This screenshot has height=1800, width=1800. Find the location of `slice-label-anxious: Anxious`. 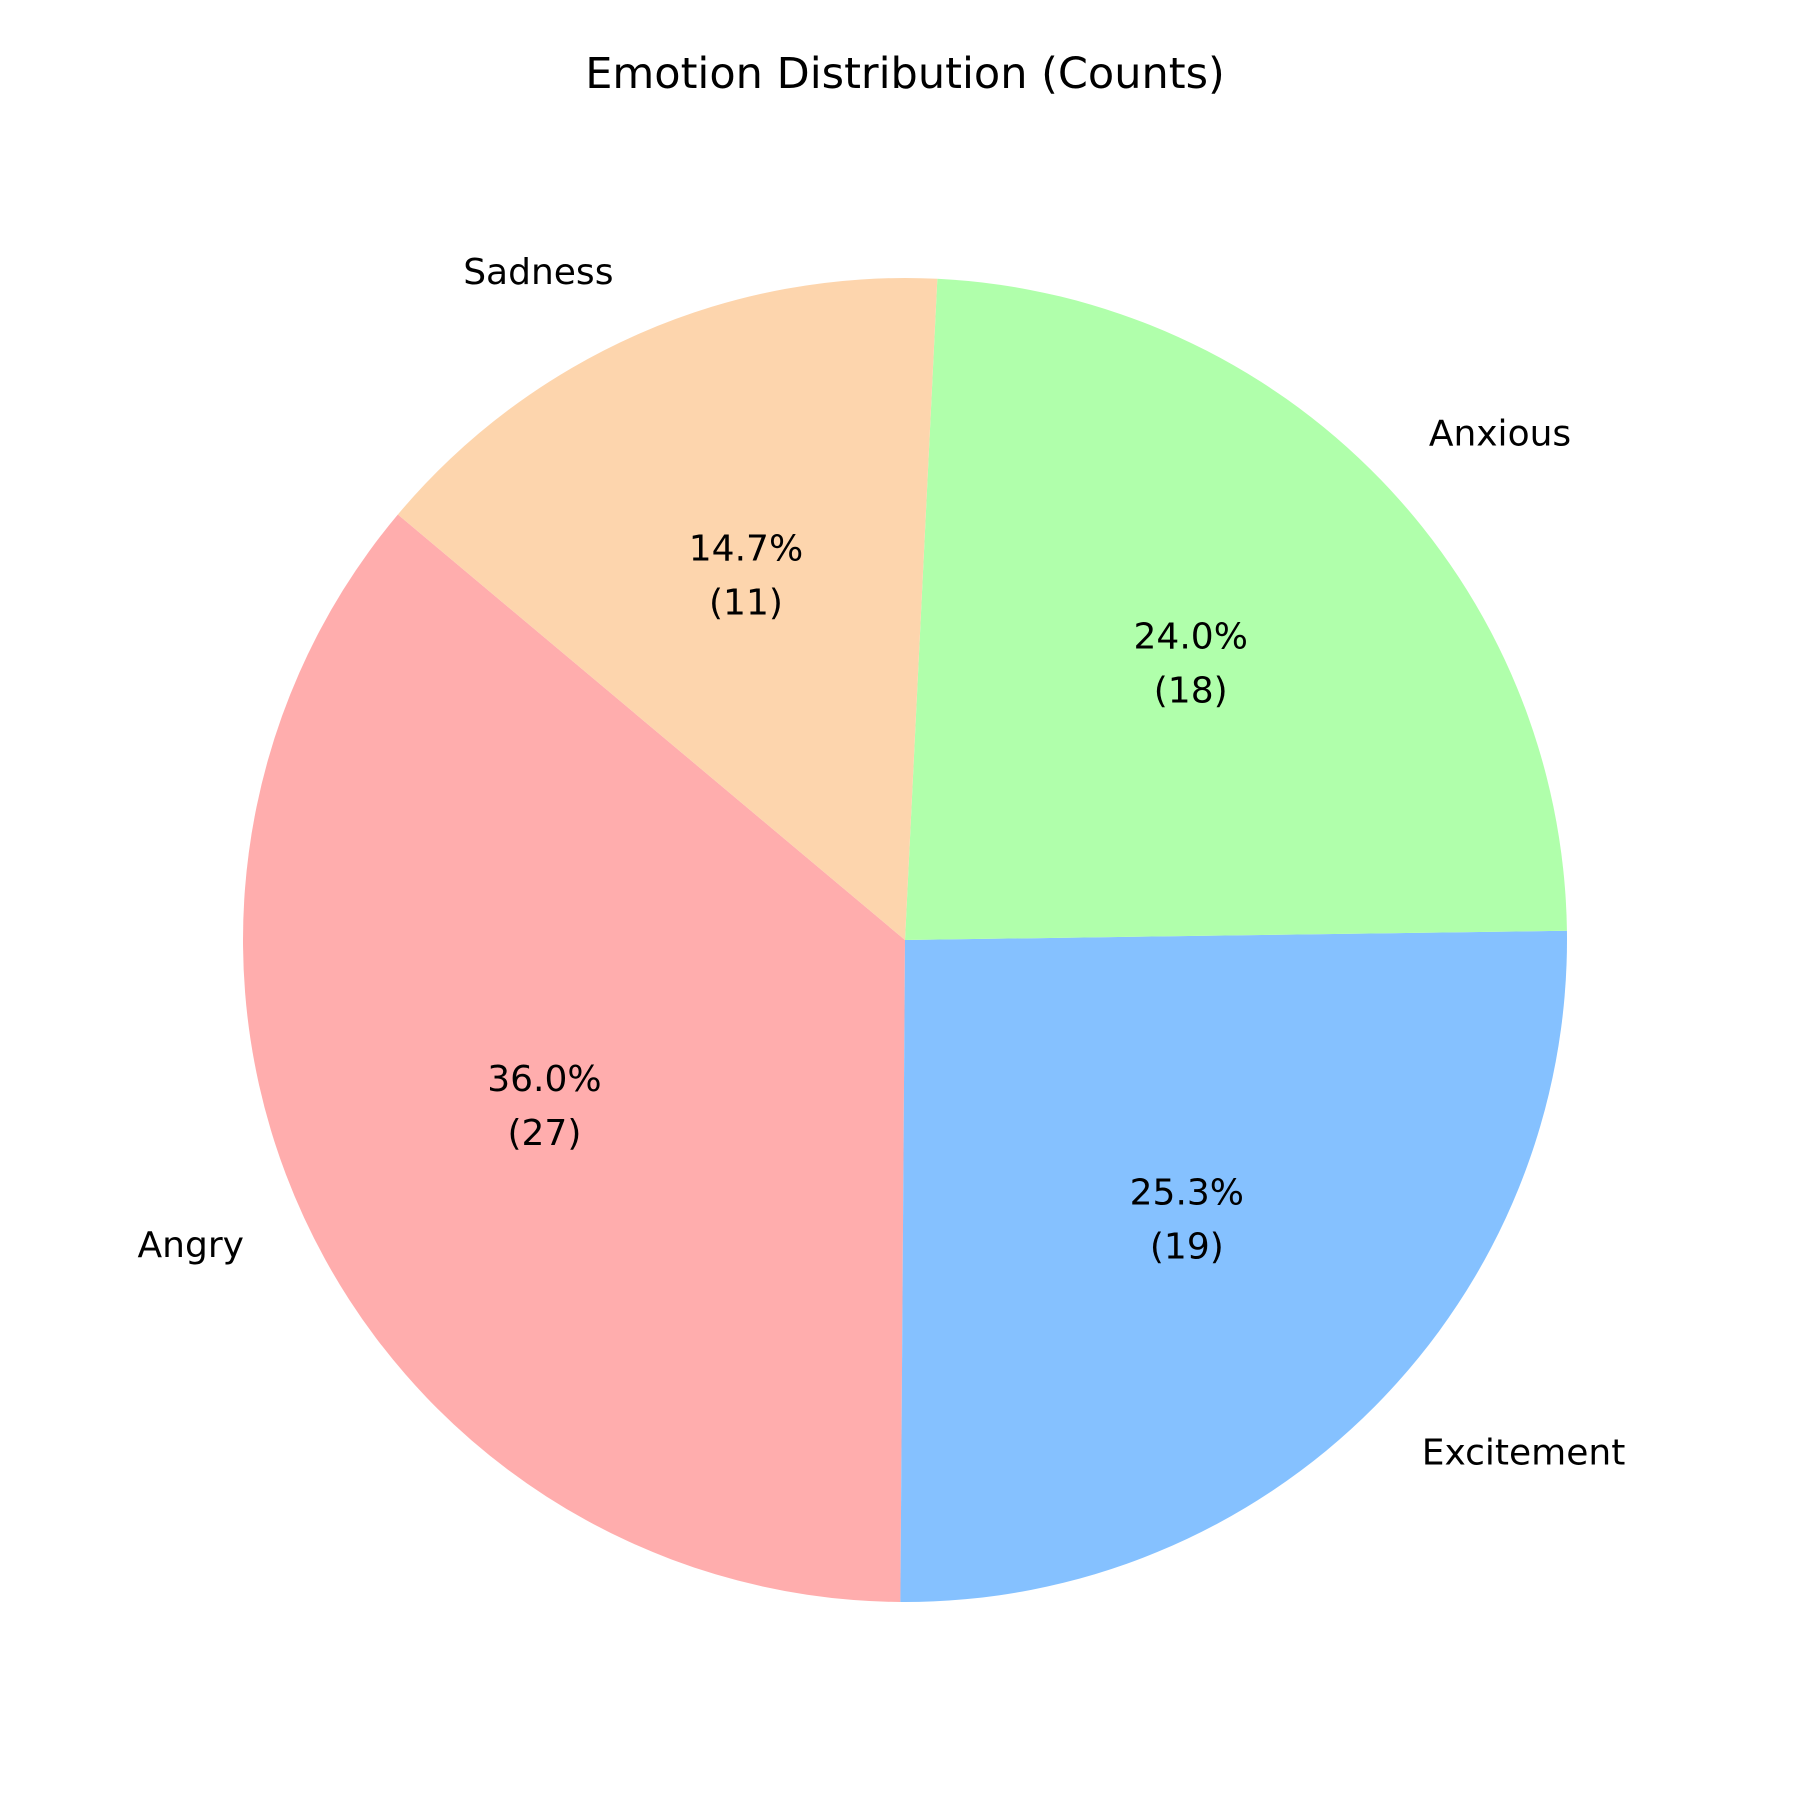

slice-label-anxious: Anxious is located at coordinates (1500, 434).